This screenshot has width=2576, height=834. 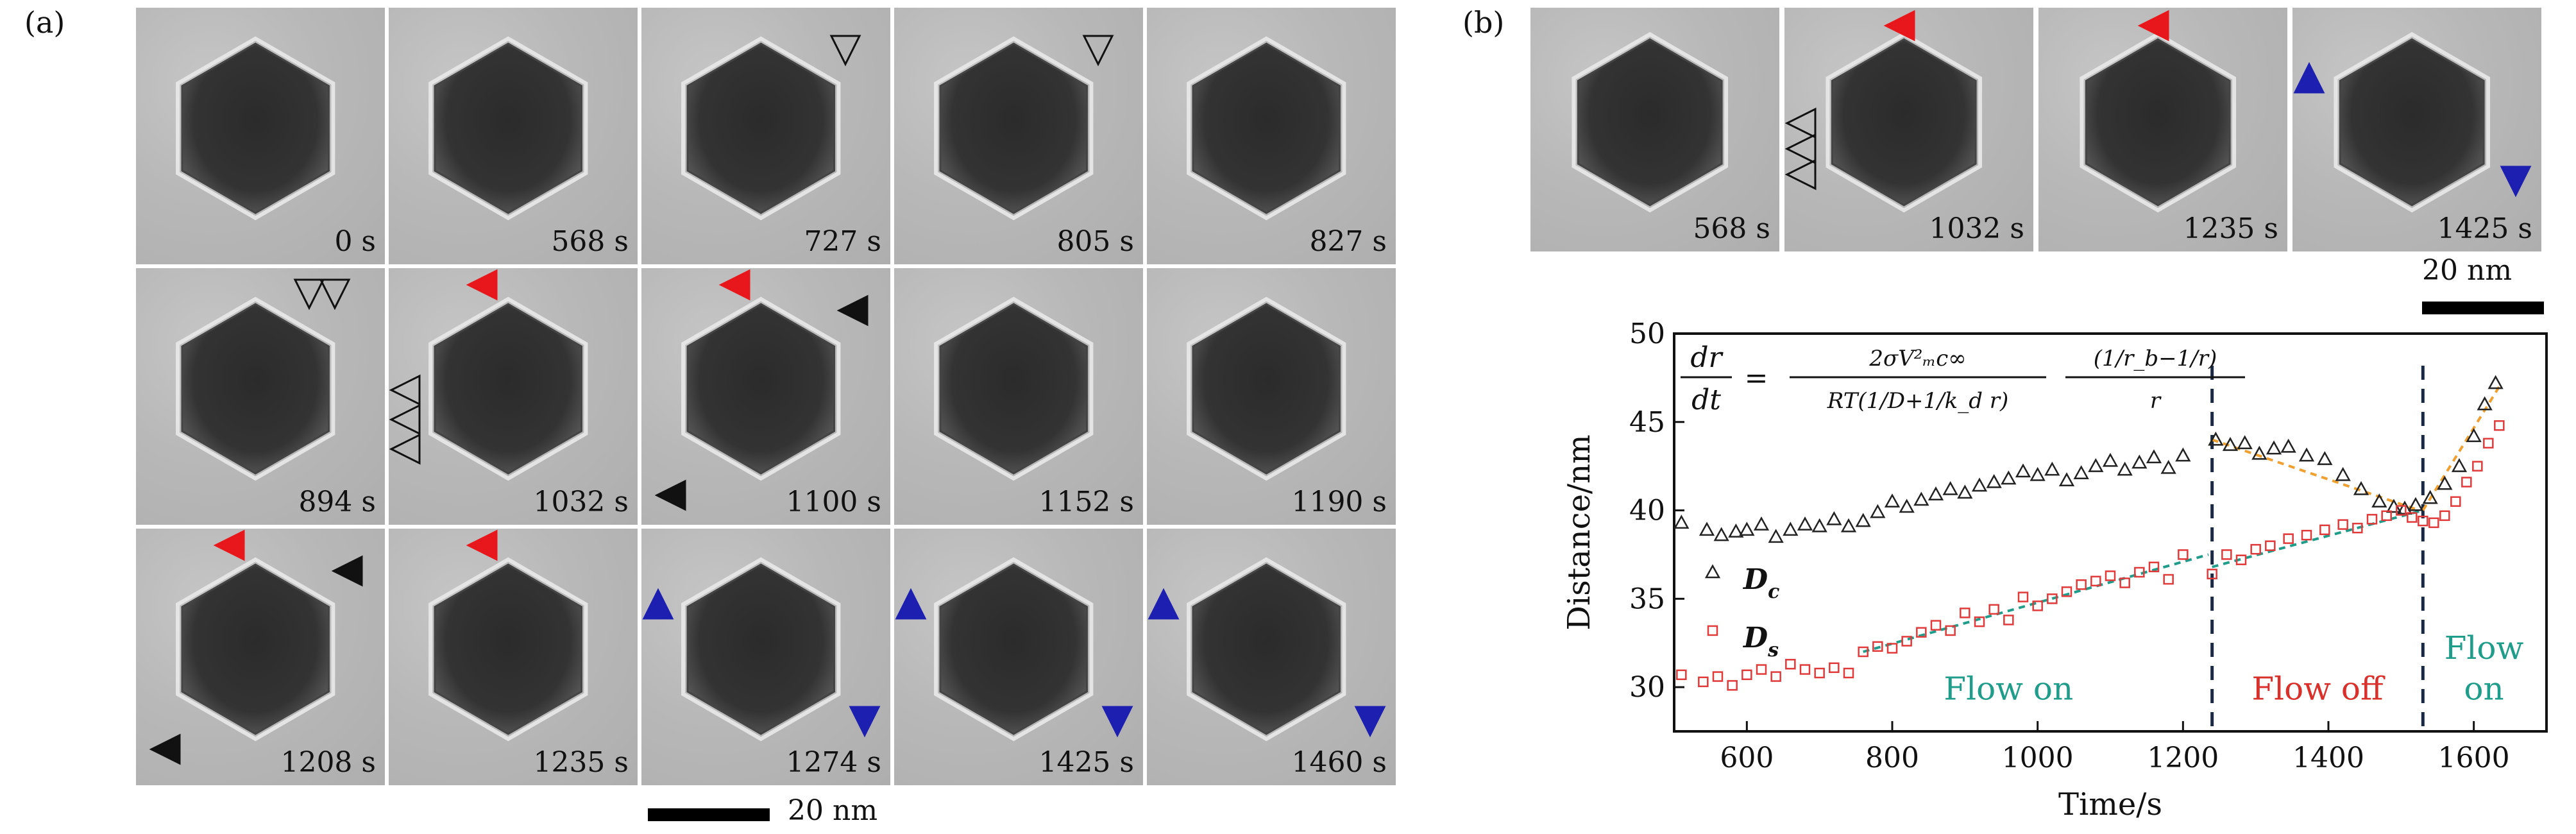 What do you see at coordinates (1647, 423) in the screenshot?
I see `y-tick-label: 45` at bounding box center [1647, 423].